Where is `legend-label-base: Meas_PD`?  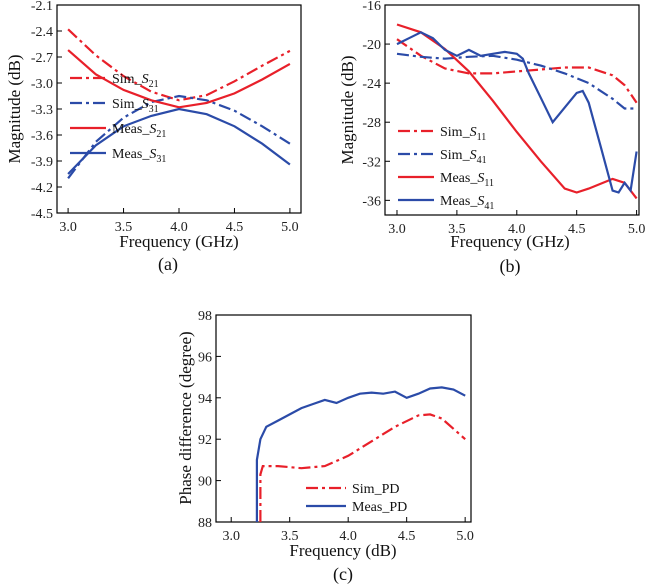
legend-label-base: Meas_PD is located at coordinates (379, 507).